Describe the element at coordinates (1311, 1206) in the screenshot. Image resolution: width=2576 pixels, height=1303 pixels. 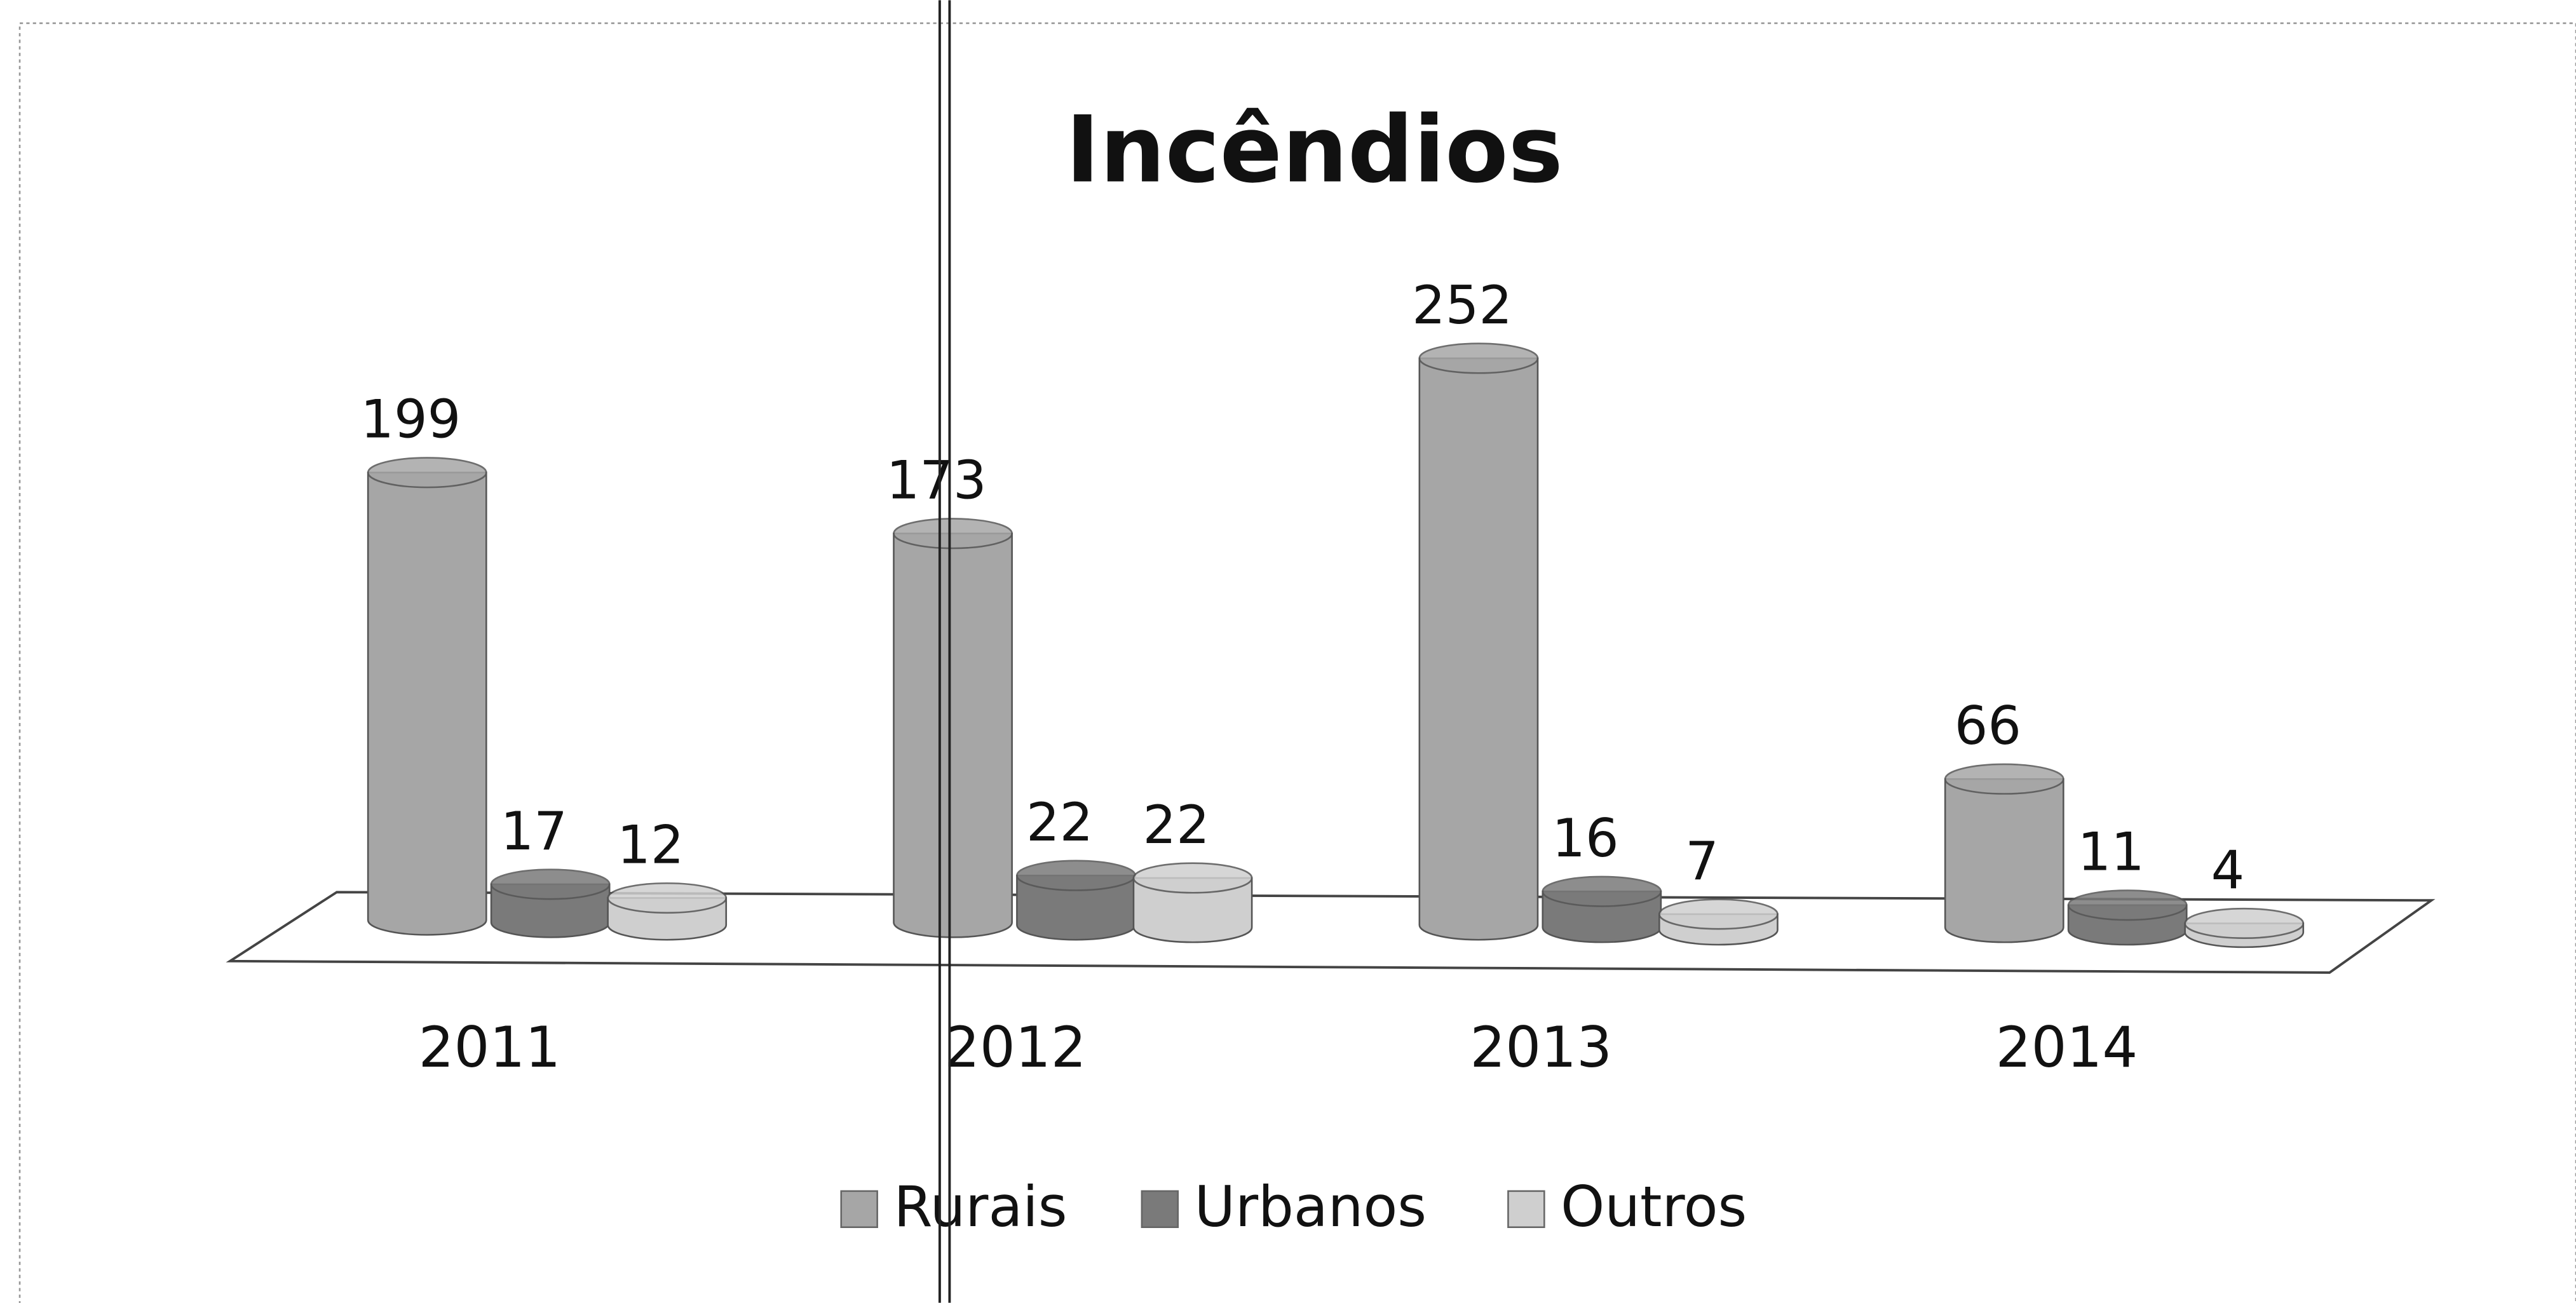
I see `legend-label: Urbanos` at that location.